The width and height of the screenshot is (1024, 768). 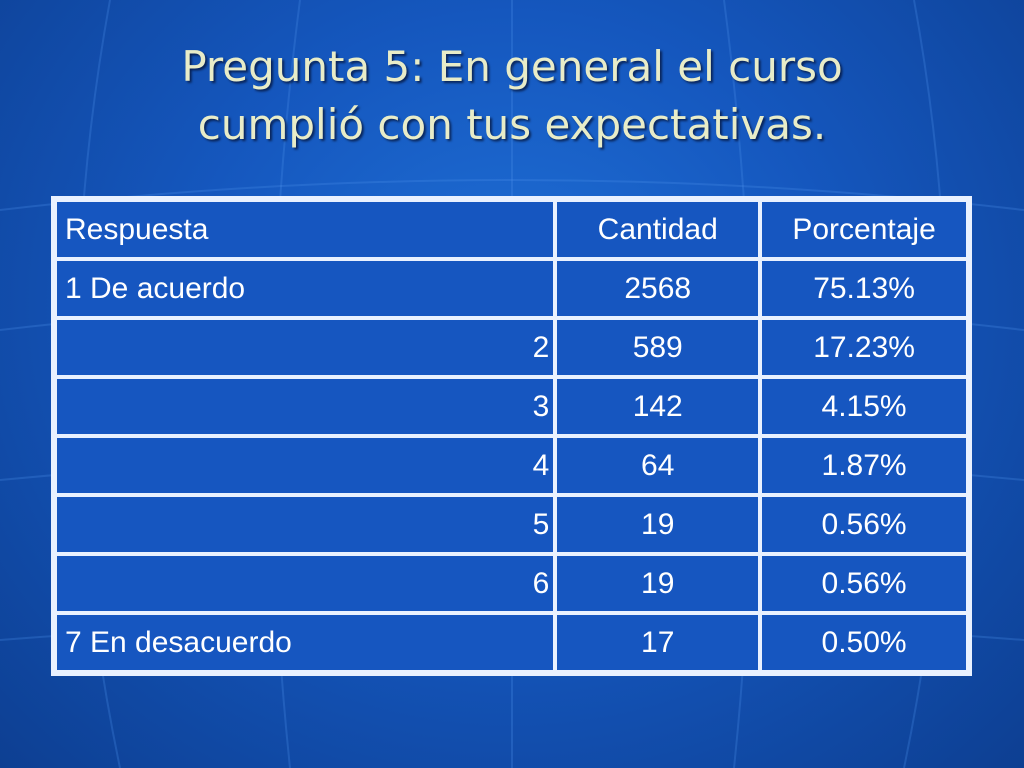 What do you see at coordinates (864, 347) in the screenshot?
I see `cell-porcentaje: 17.23%` at bounding box center [864, 347].